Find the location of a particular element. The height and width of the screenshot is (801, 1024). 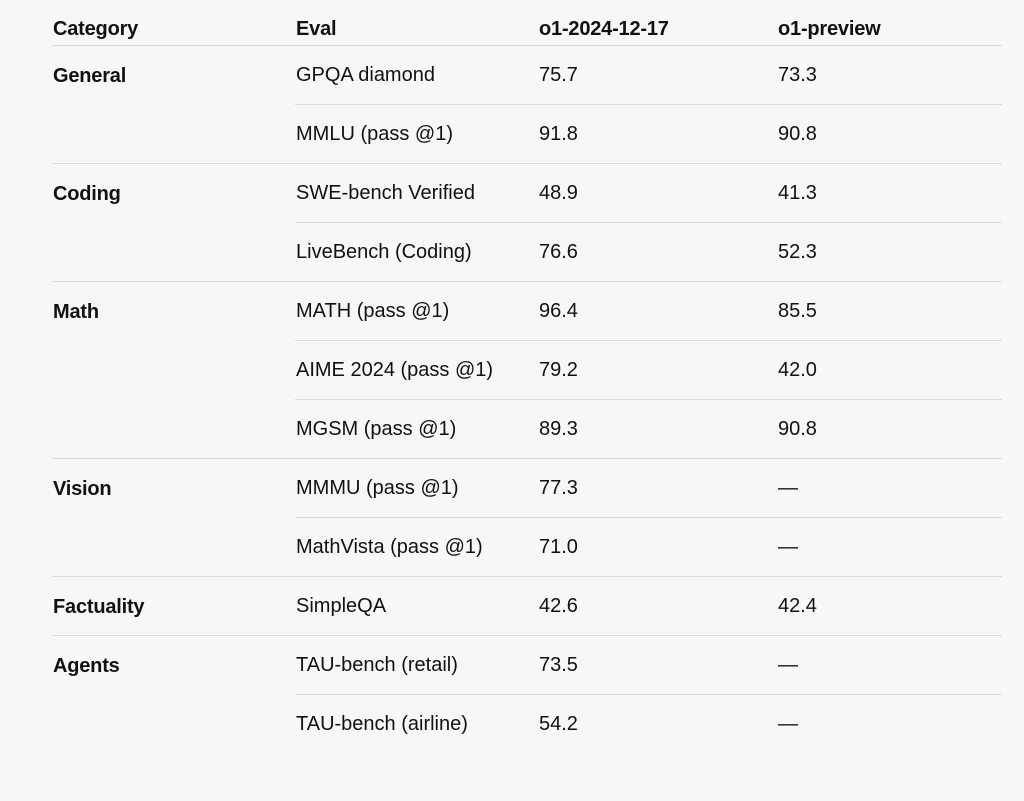

table-row: MathVista (pass @1) 71.0 — is located at coordinates (648, 546).